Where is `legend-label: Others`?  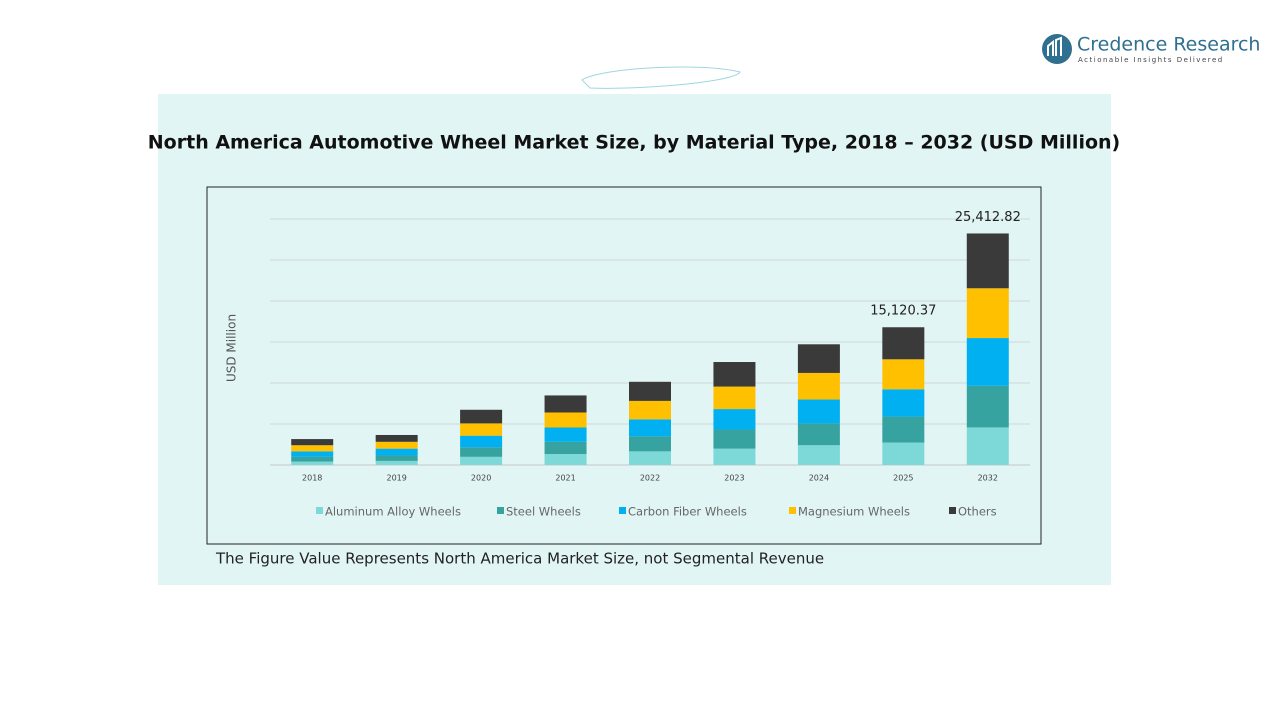 legend-label: Others is located at coordinates (977, 512).